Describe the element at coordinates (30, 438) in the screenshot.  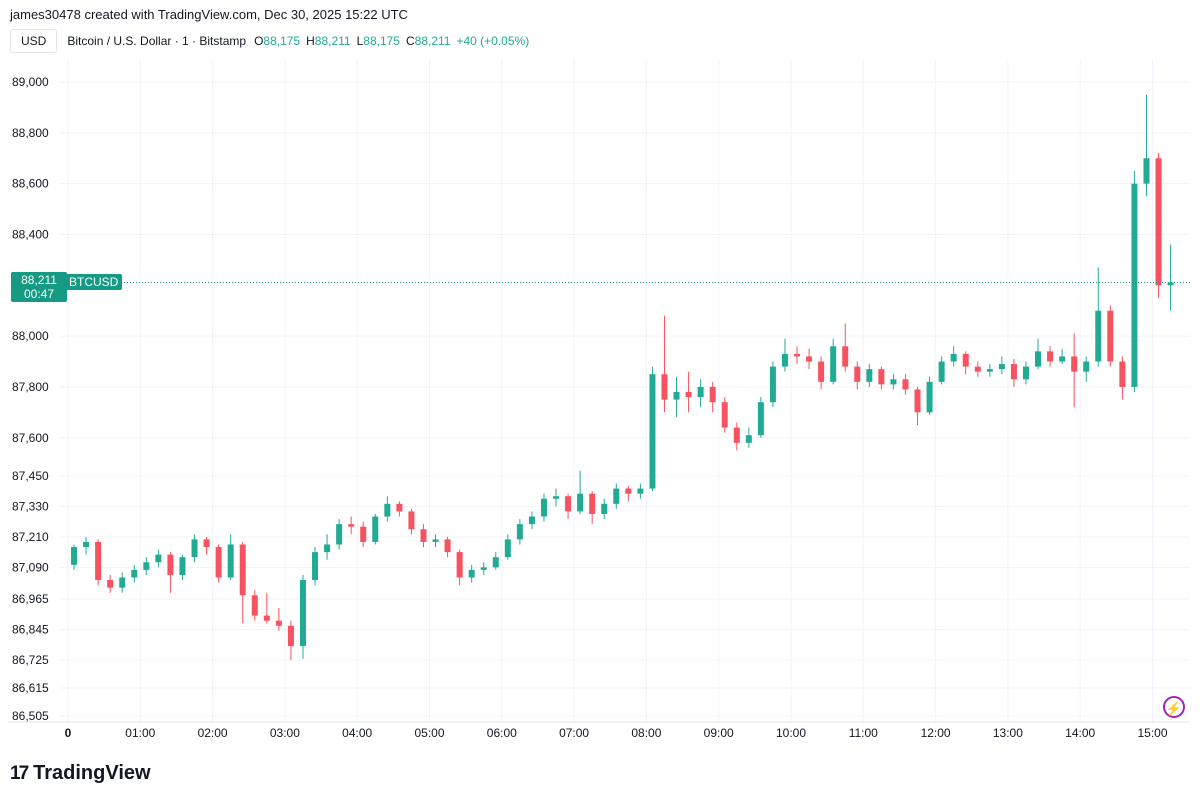
I see `y-tick-label: 87,600` at that location.